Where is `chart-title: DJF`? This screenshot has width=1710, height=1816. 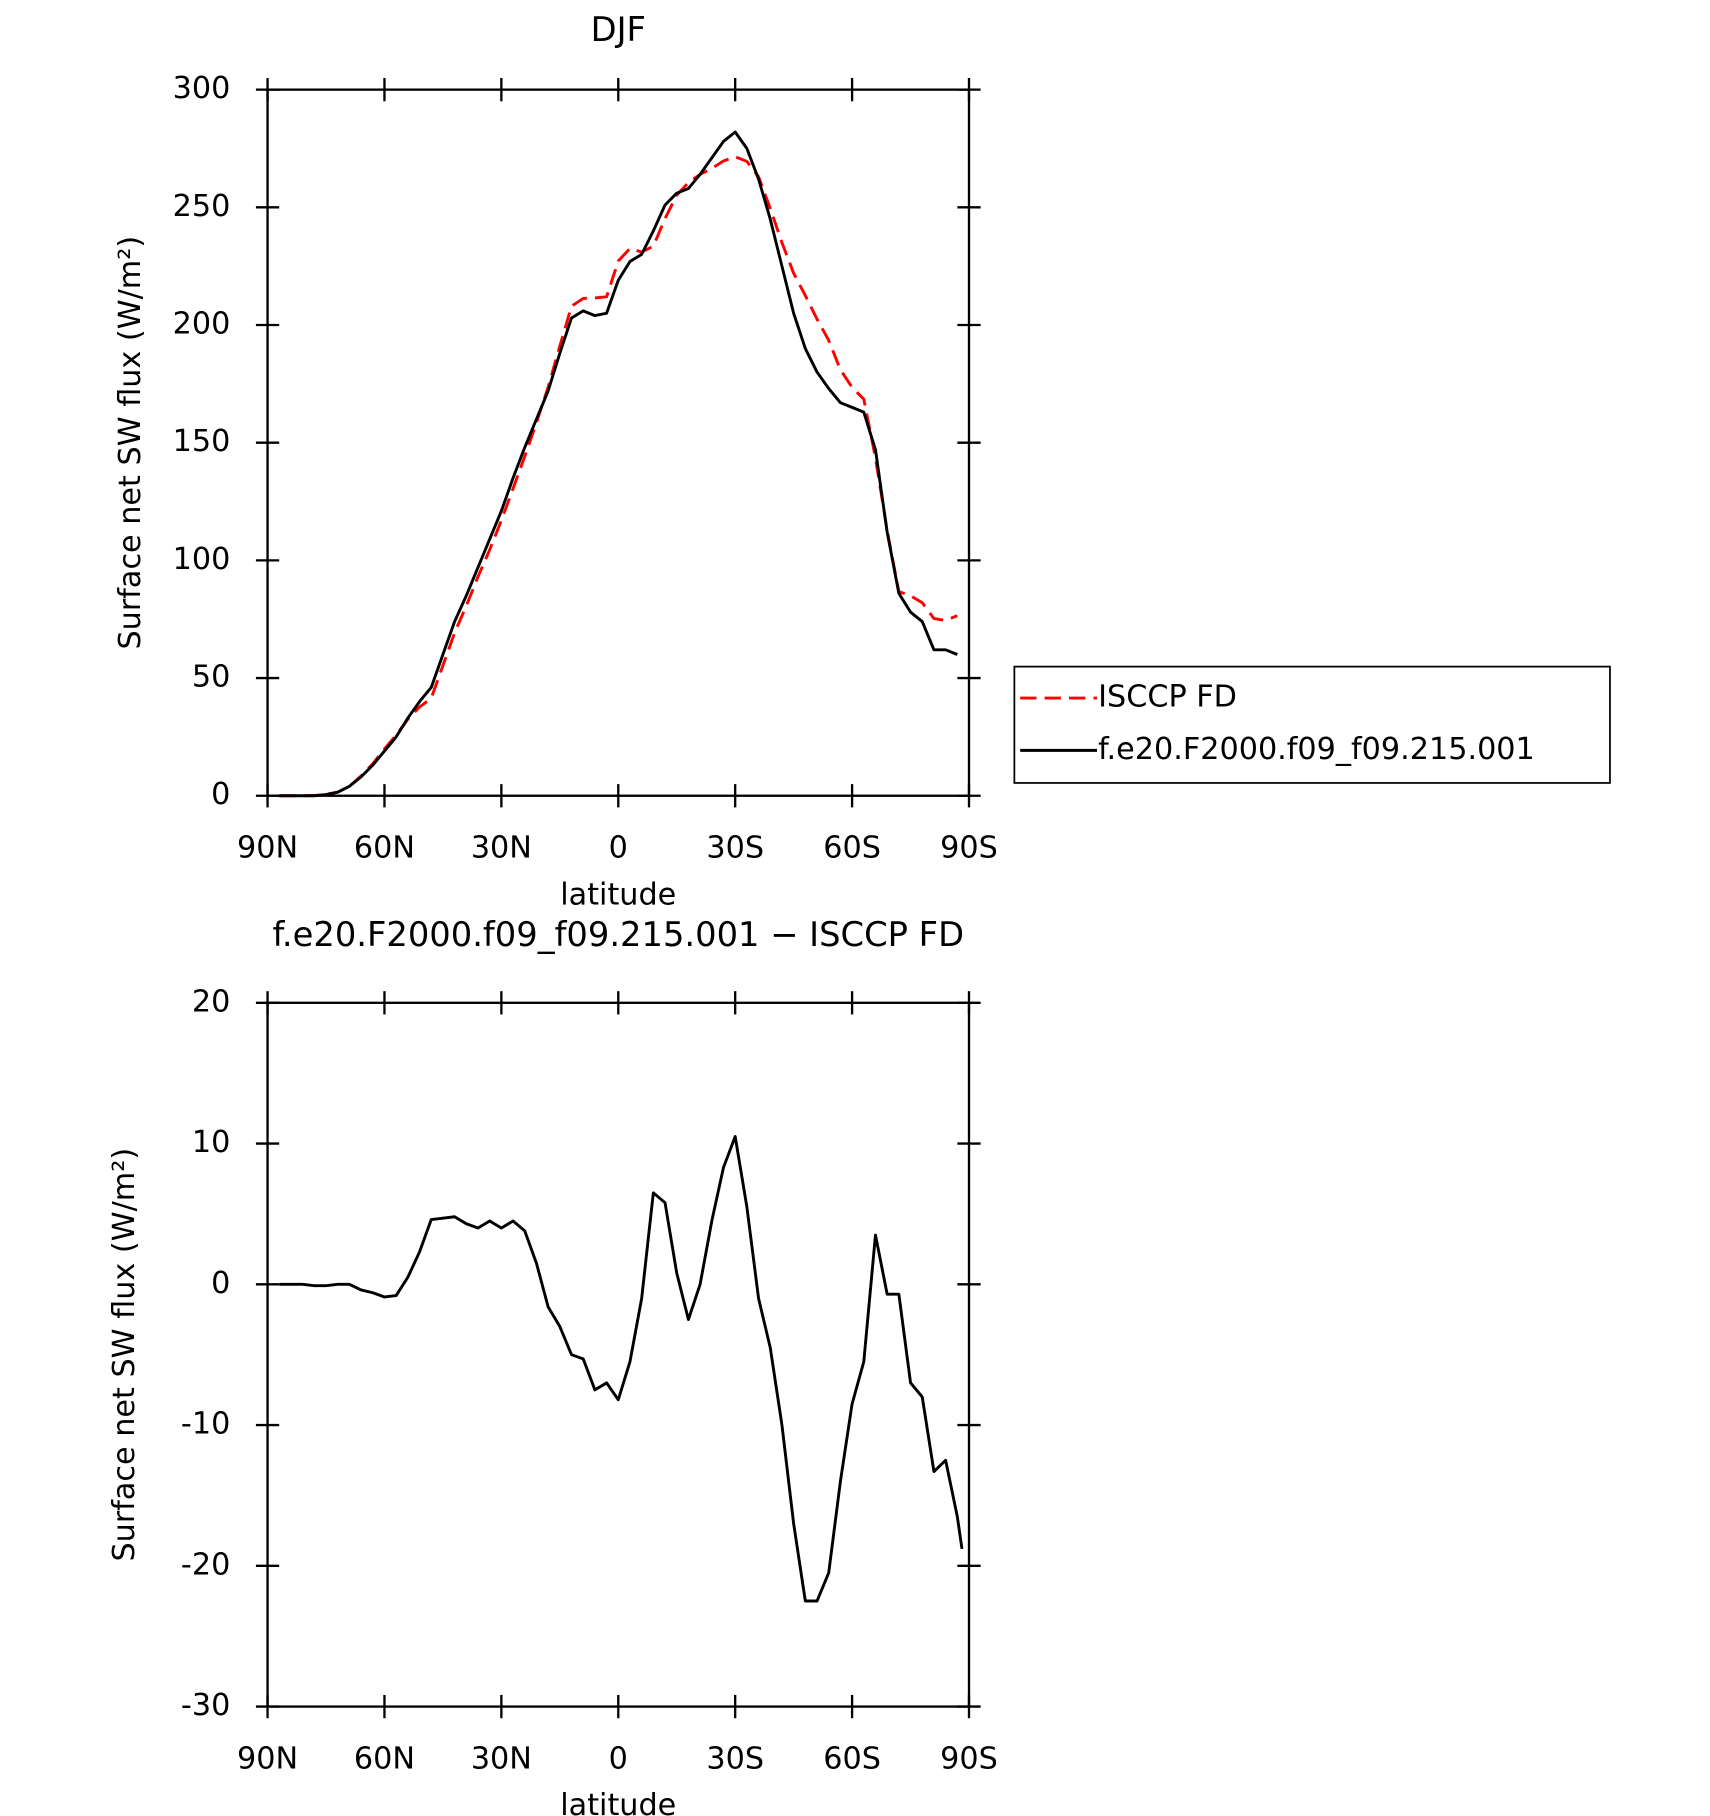
chart-title: DJF is located at coordinates (618, 29).